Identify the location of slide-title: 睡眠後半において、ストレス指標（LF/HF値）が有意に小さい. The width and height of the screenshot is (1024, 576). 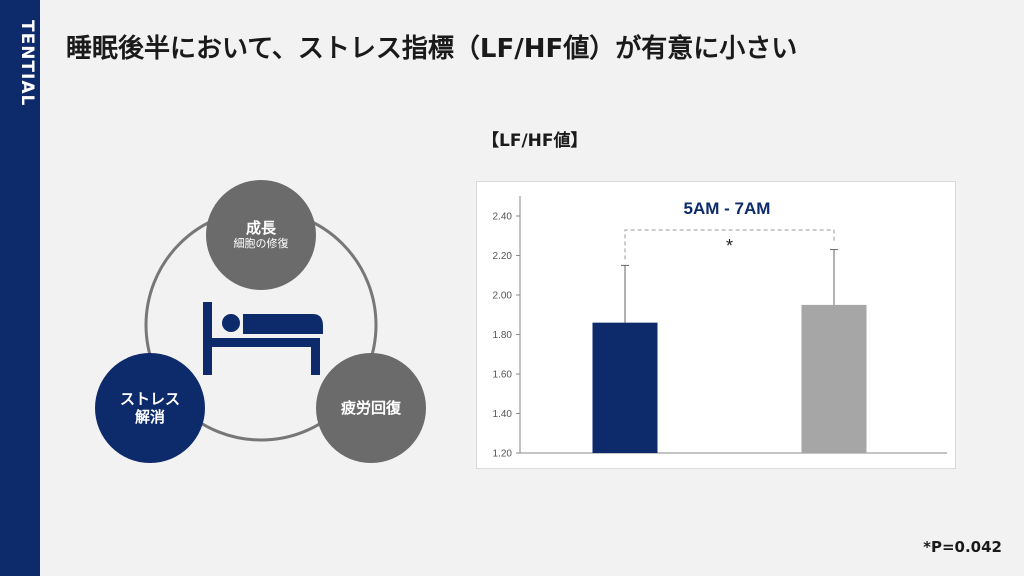
(432, 49).